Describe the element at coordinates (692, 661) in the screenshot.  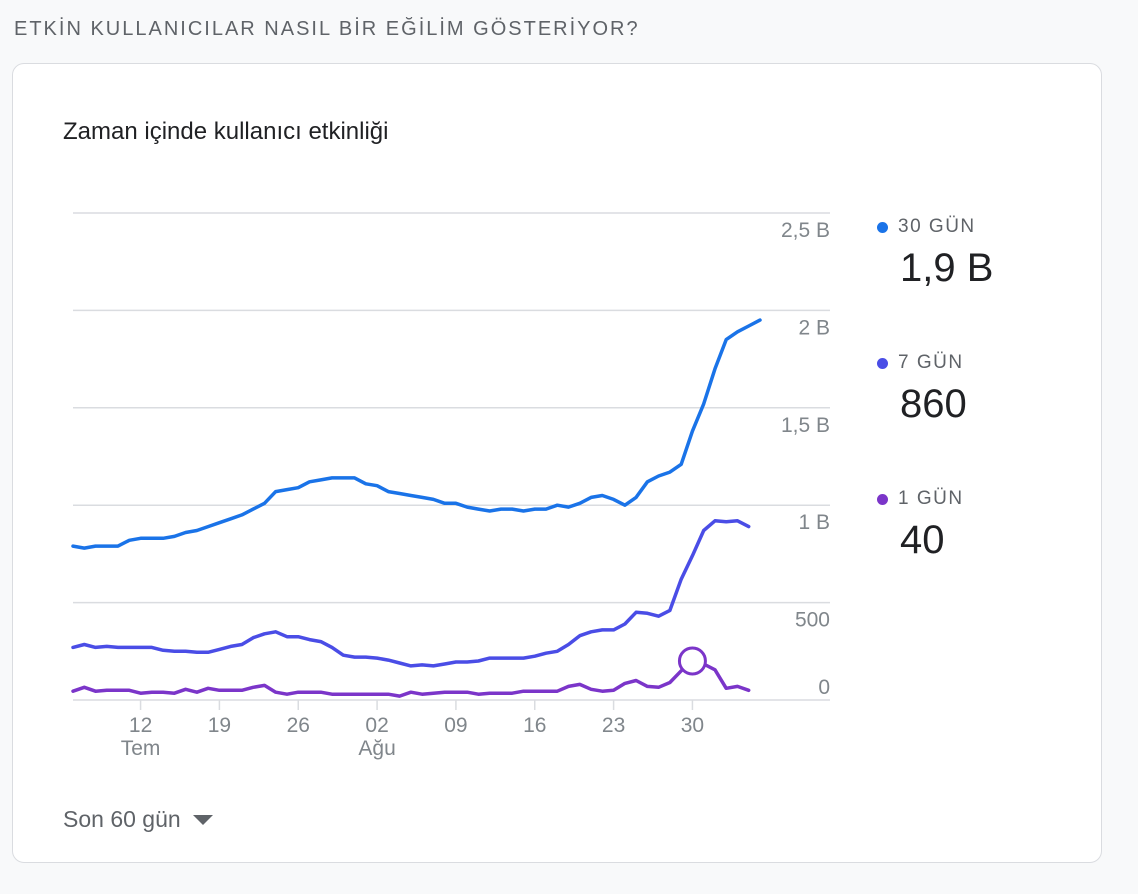
I see `hover-marker` at that location.